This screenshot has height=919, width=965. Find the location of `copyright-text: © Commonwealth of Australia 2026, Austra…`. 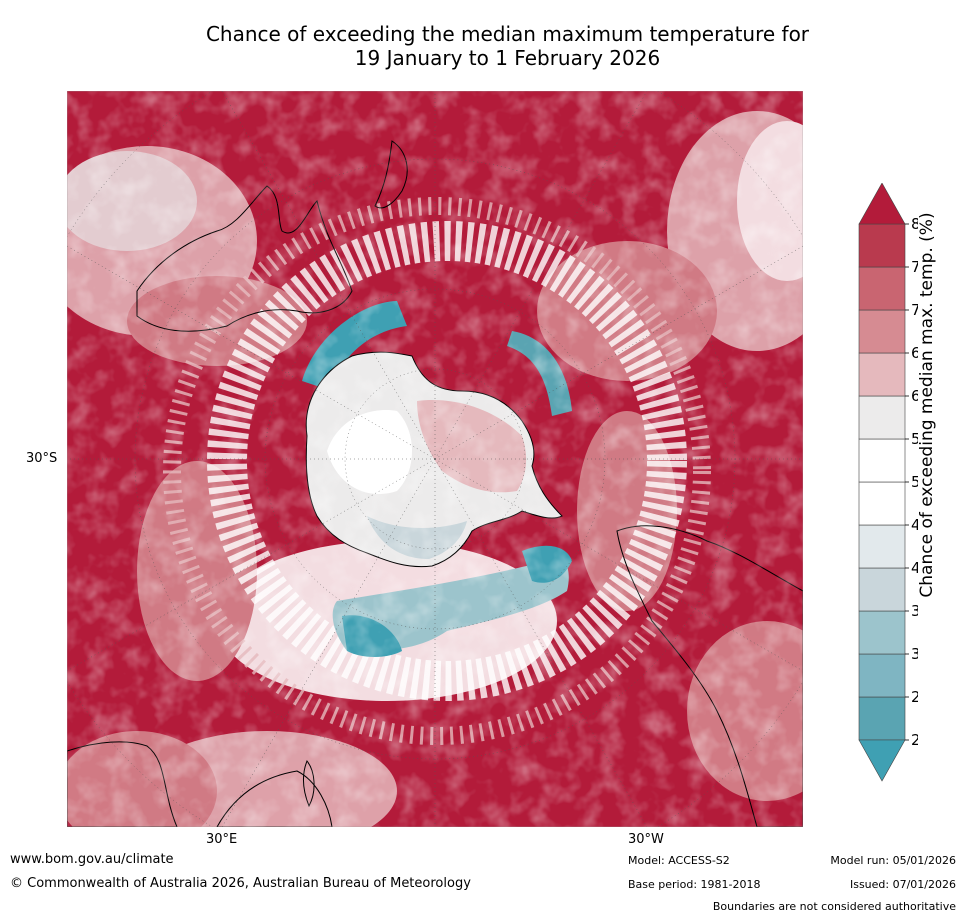

copyright-text: © Commonwealth of Australia 2026, Austra… is located at coordinates (240, 883).